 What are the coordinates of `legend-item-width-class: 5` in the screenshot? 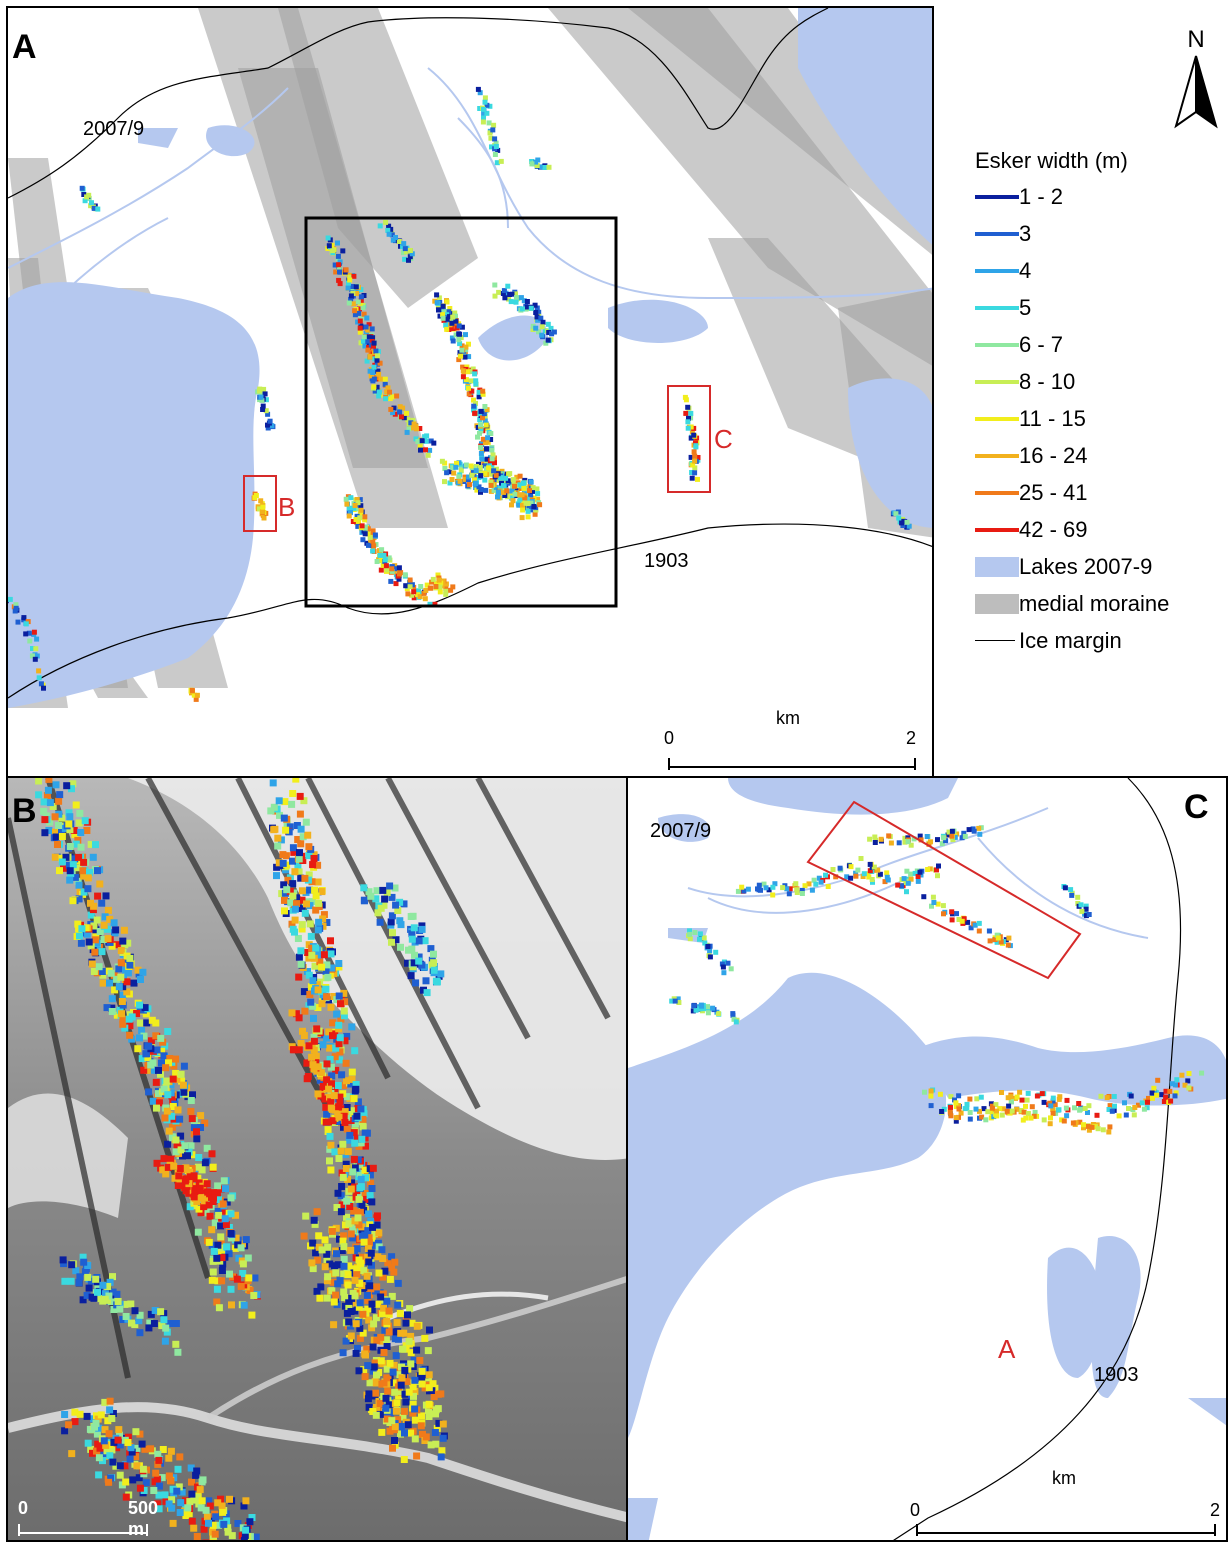 It's located at (1100, 307).